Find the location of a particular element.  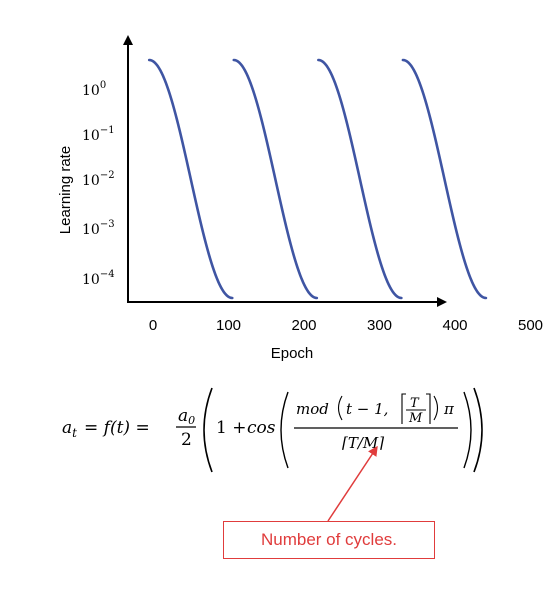

formula-denominator: ⌈T/M⌉ is located at coordinates (363, 443).